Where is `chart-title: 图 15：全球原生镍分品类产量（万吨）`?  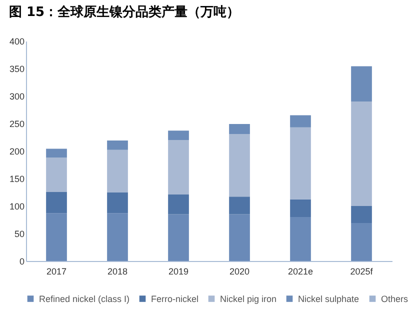 chart-title: 图 15：全球原生镍分品类产量（万吨） is located at coordinates (124, 12).